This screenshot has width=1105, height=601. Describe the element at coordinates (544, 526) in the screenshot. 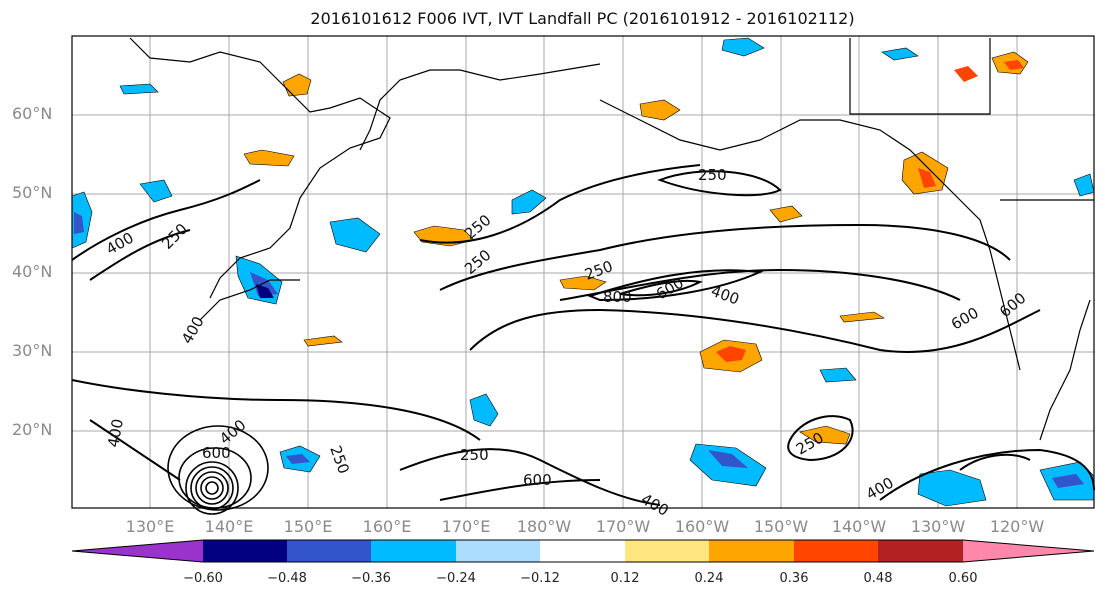

I see `longitude-label: 180°W` at that location.